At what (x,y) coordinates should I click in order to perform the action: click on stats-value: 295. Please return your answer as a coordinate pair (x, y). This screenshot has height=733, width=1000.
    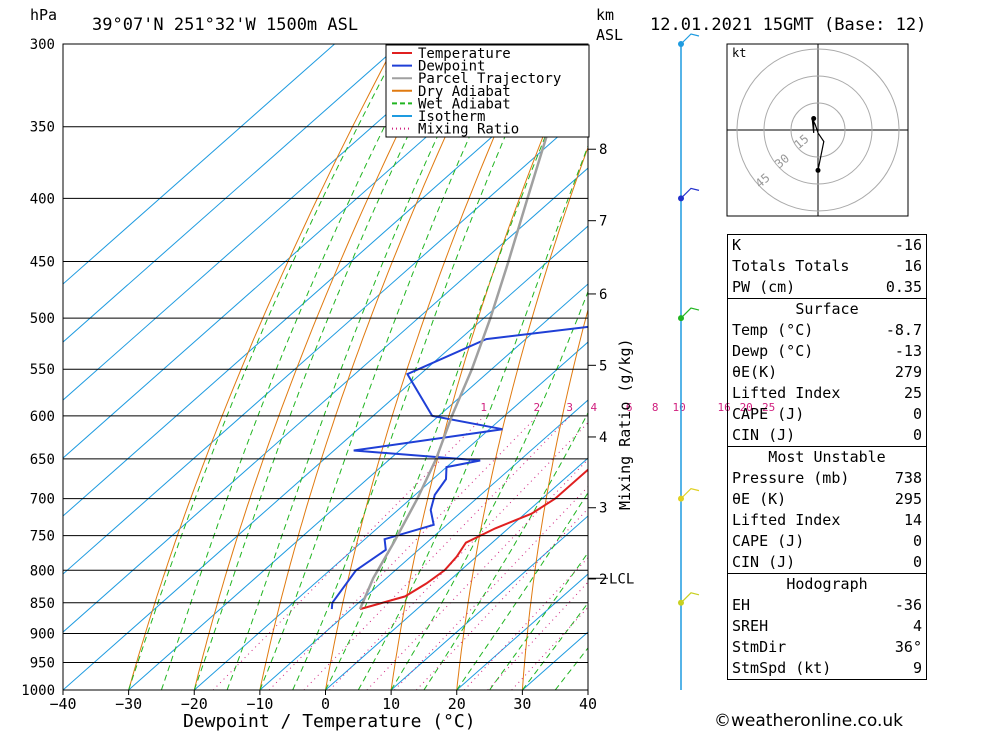
    Looking at the image, I should click on (908, 499).